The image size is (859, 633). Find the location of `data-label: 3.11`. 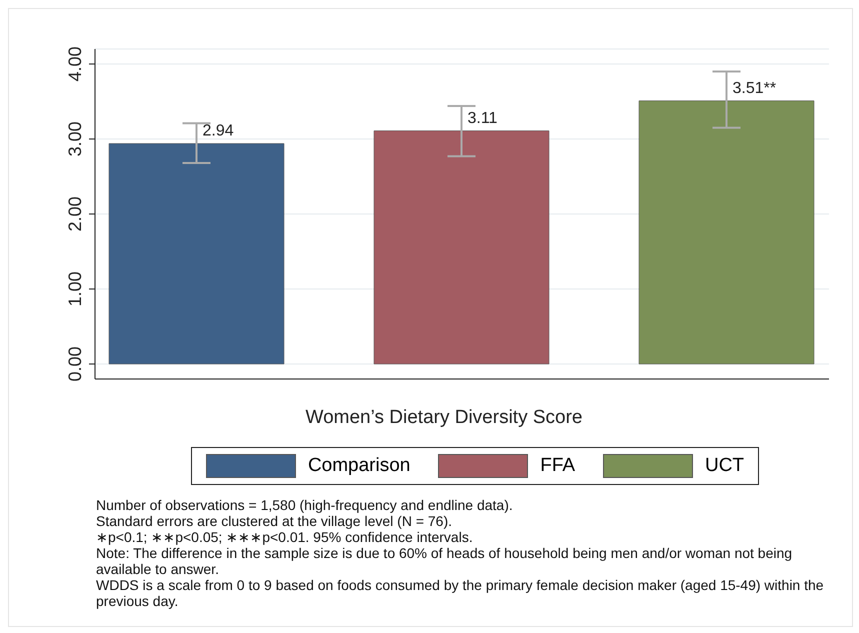

data-label: 3.11 is located at coordinates (483, 118).